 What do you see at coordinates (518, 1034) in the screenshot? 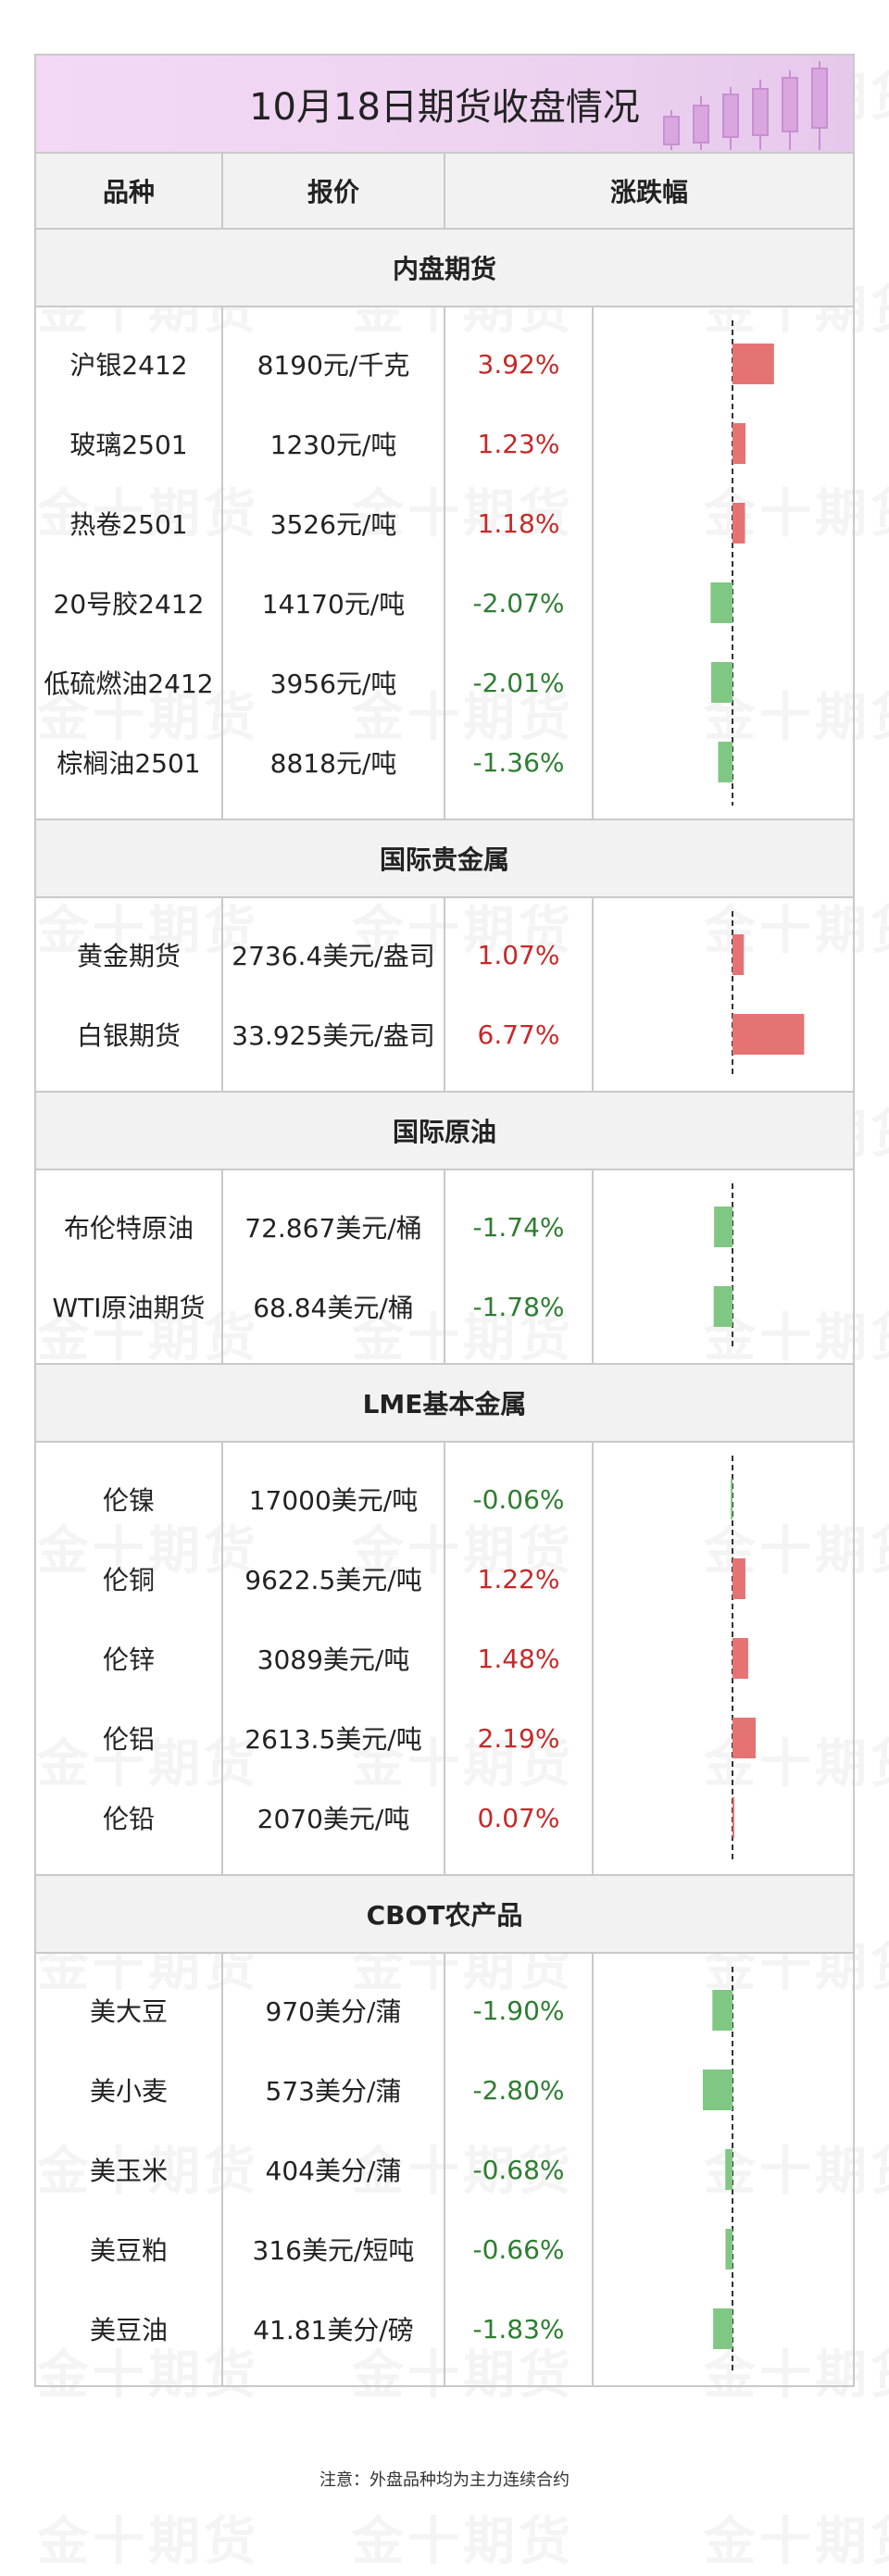
I see `commodity-change: 6.77%` at bounding box center [518, 1034].